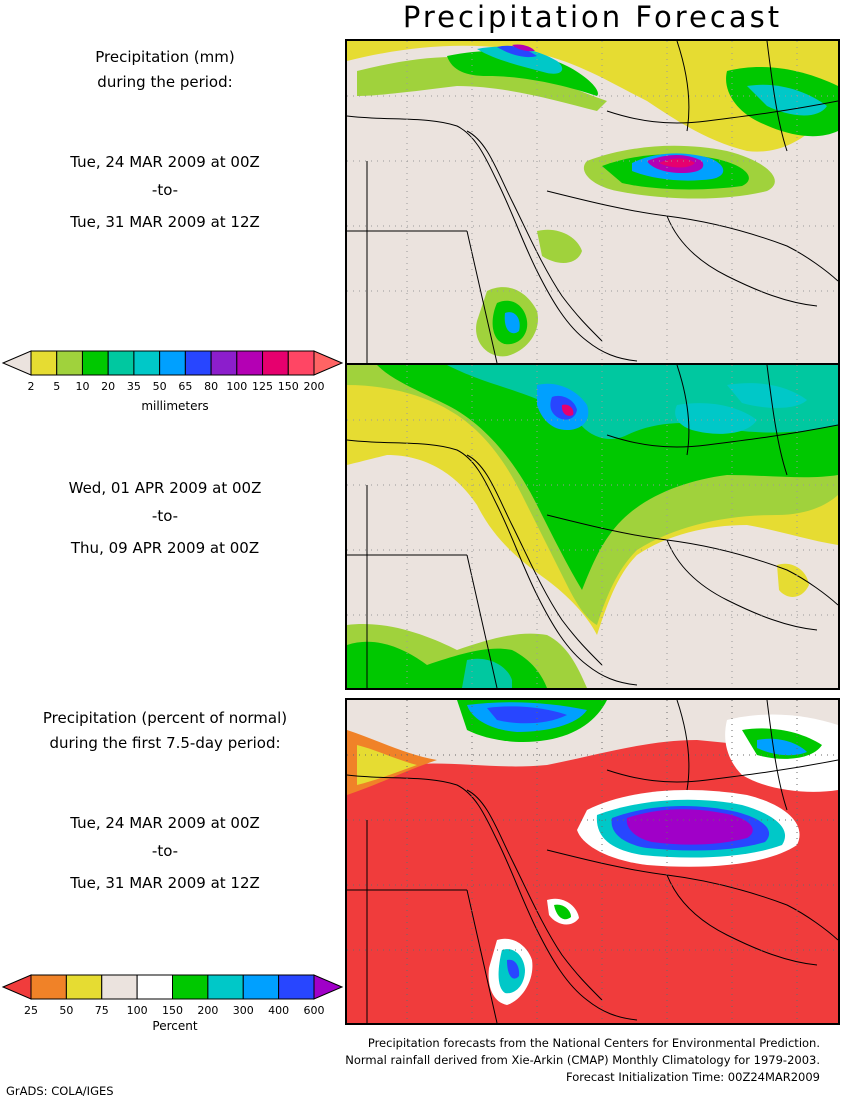 The width and height of the screenshot is (850, 1100). Describe the element at coordinates (211, 386) in the screenshot. I see `colorbar-mm-tick-label: 80` at that location.